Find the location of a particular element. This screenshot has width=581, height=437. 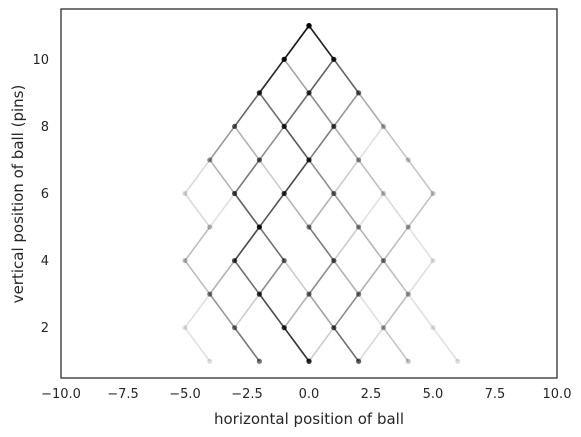

x-tick-label: −7.5 is located at coordinates (123, 394).